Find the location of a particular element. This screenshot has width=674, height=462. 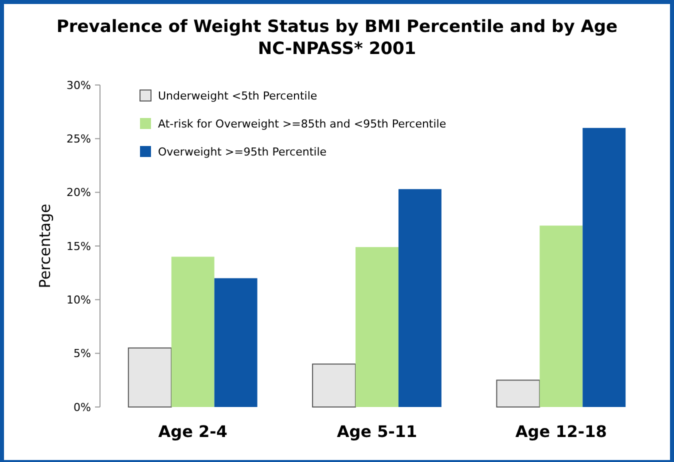

chart-title: Prevalence of Weight Status by BMI Percentile and by Age is located at coordinates (337, 27).